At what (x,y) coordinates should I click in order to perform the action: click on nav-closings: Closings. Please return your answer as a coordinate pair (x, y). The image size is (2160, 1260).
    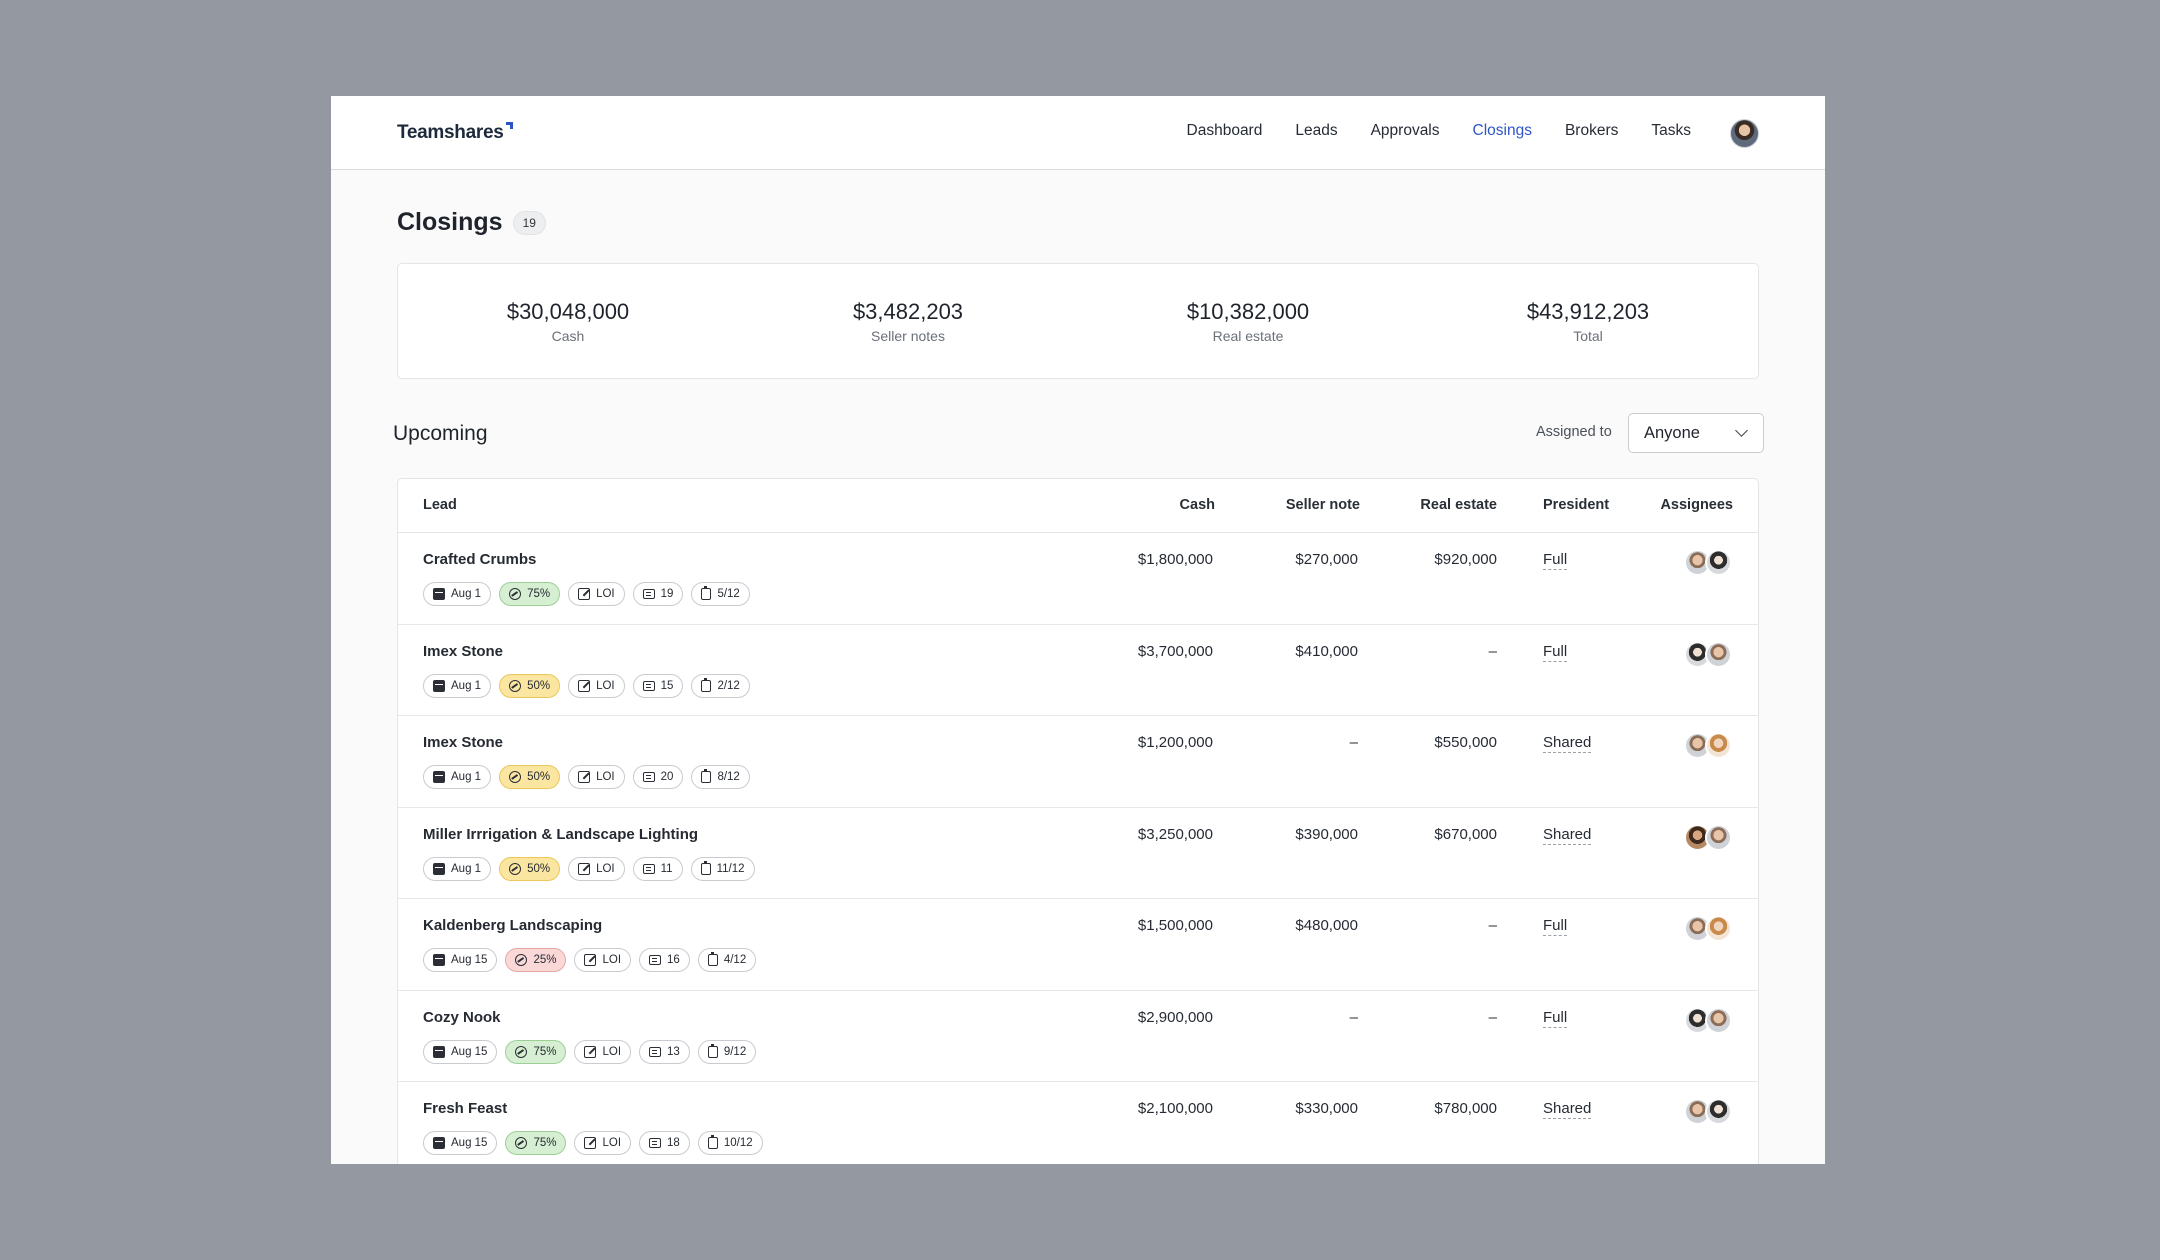
    Looking at the image, I should click on (1502, 130).